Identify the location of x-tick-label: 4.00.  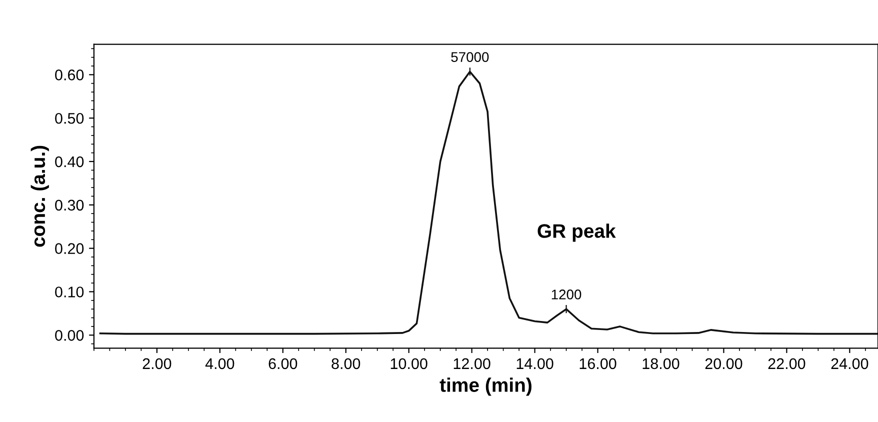
(219, 364).